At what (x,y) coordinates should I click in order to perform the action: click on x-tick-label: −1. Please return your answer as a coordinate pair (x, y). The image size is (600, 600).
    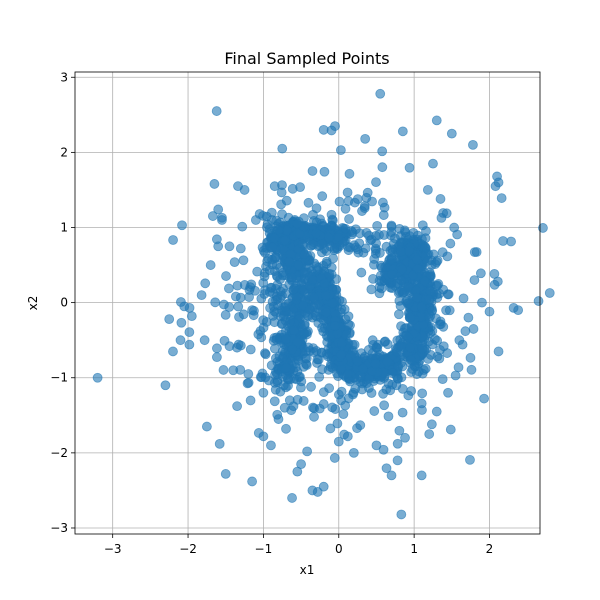
    Looking at the image, I should click on (264, 549).